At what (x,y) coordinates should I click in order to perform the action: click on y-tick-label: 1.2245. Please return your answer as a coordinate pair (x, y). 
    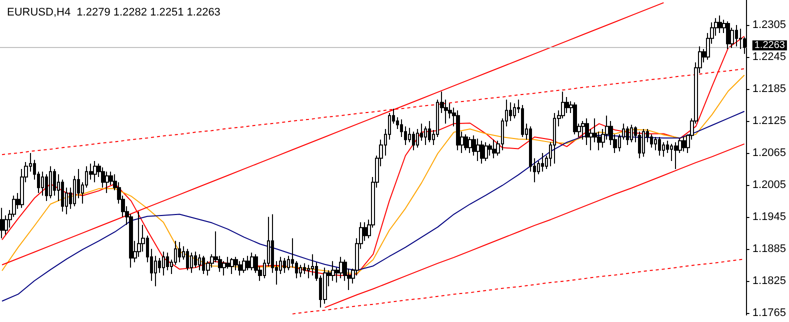
    Looking at the image, I should click on (769, 57).